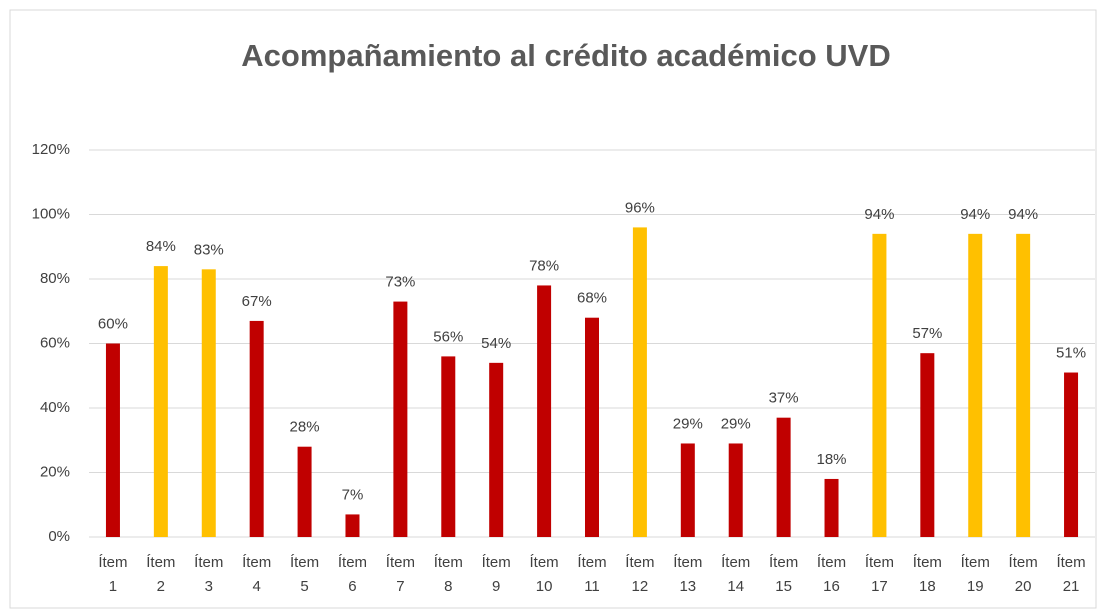 This screenshot has height=611, width=1107. I want to click on x-tick-label: Ítem 8, so click(448, 574).